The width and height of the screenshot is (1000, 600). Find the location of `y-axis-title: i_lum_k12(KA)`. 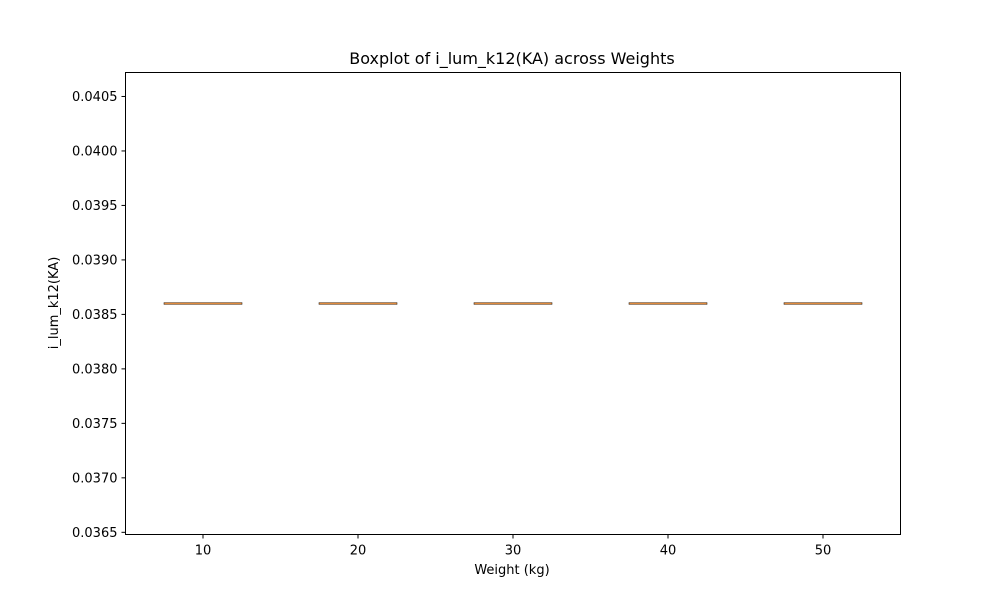

y-axis-title: i_lum_k12(KA) is located at coordinates (54, 303).